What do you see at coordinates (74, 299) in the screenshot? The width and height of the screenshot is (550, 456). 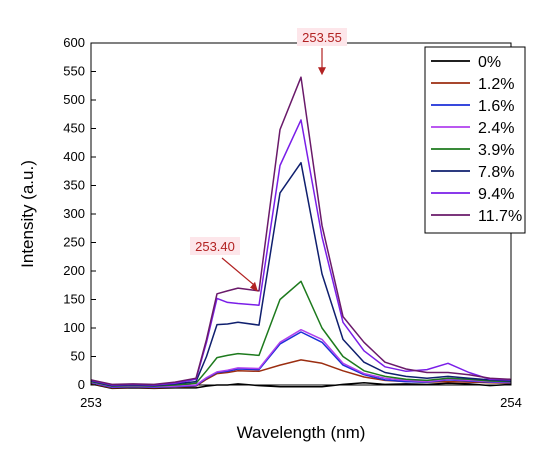 I see `y-tick-label: 150` at bounding box center [74, 299].